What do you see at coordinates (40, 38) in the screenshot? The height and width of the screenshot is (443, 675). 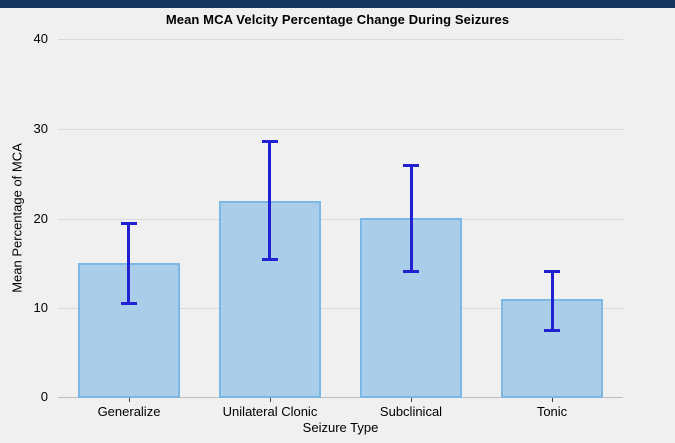 I see `y-tick-label: 40` at bounding box center [40, 38].